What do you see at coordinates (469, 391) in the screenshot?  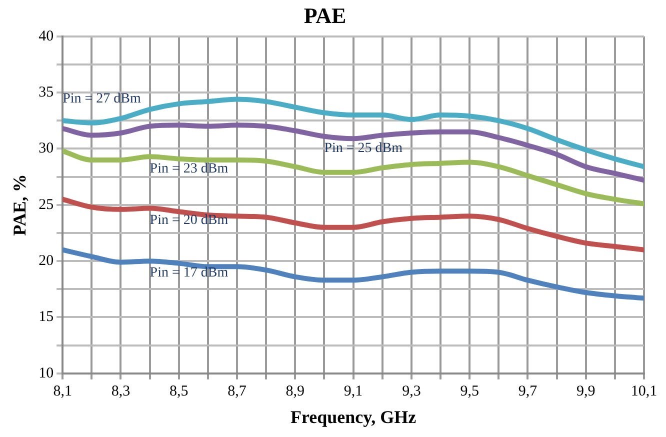 I see `x-tick-label: 9,5` at bounding box center [469, 391].